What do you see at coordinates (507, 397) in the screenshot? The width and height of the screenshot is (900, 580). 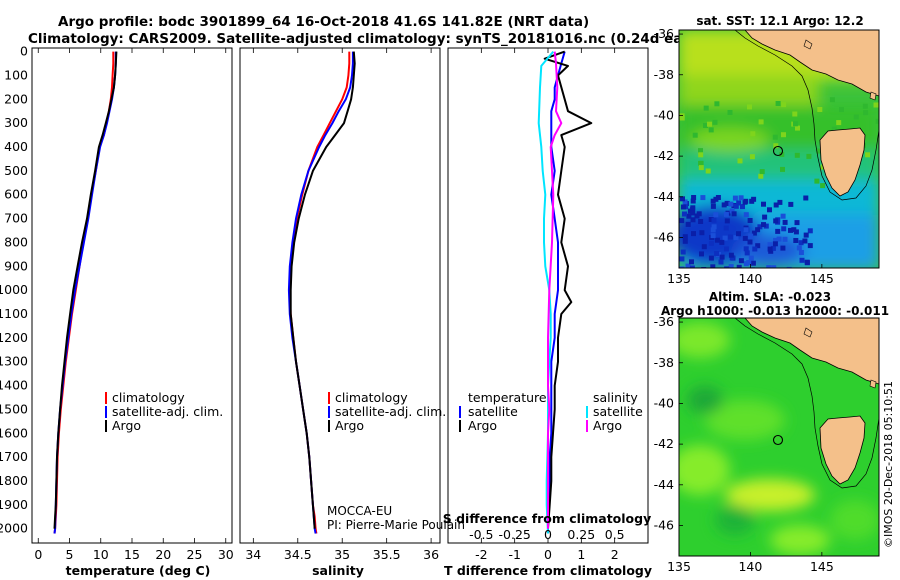 I see `legend-title-temperature: temperature` at bounding box center [507, 397].